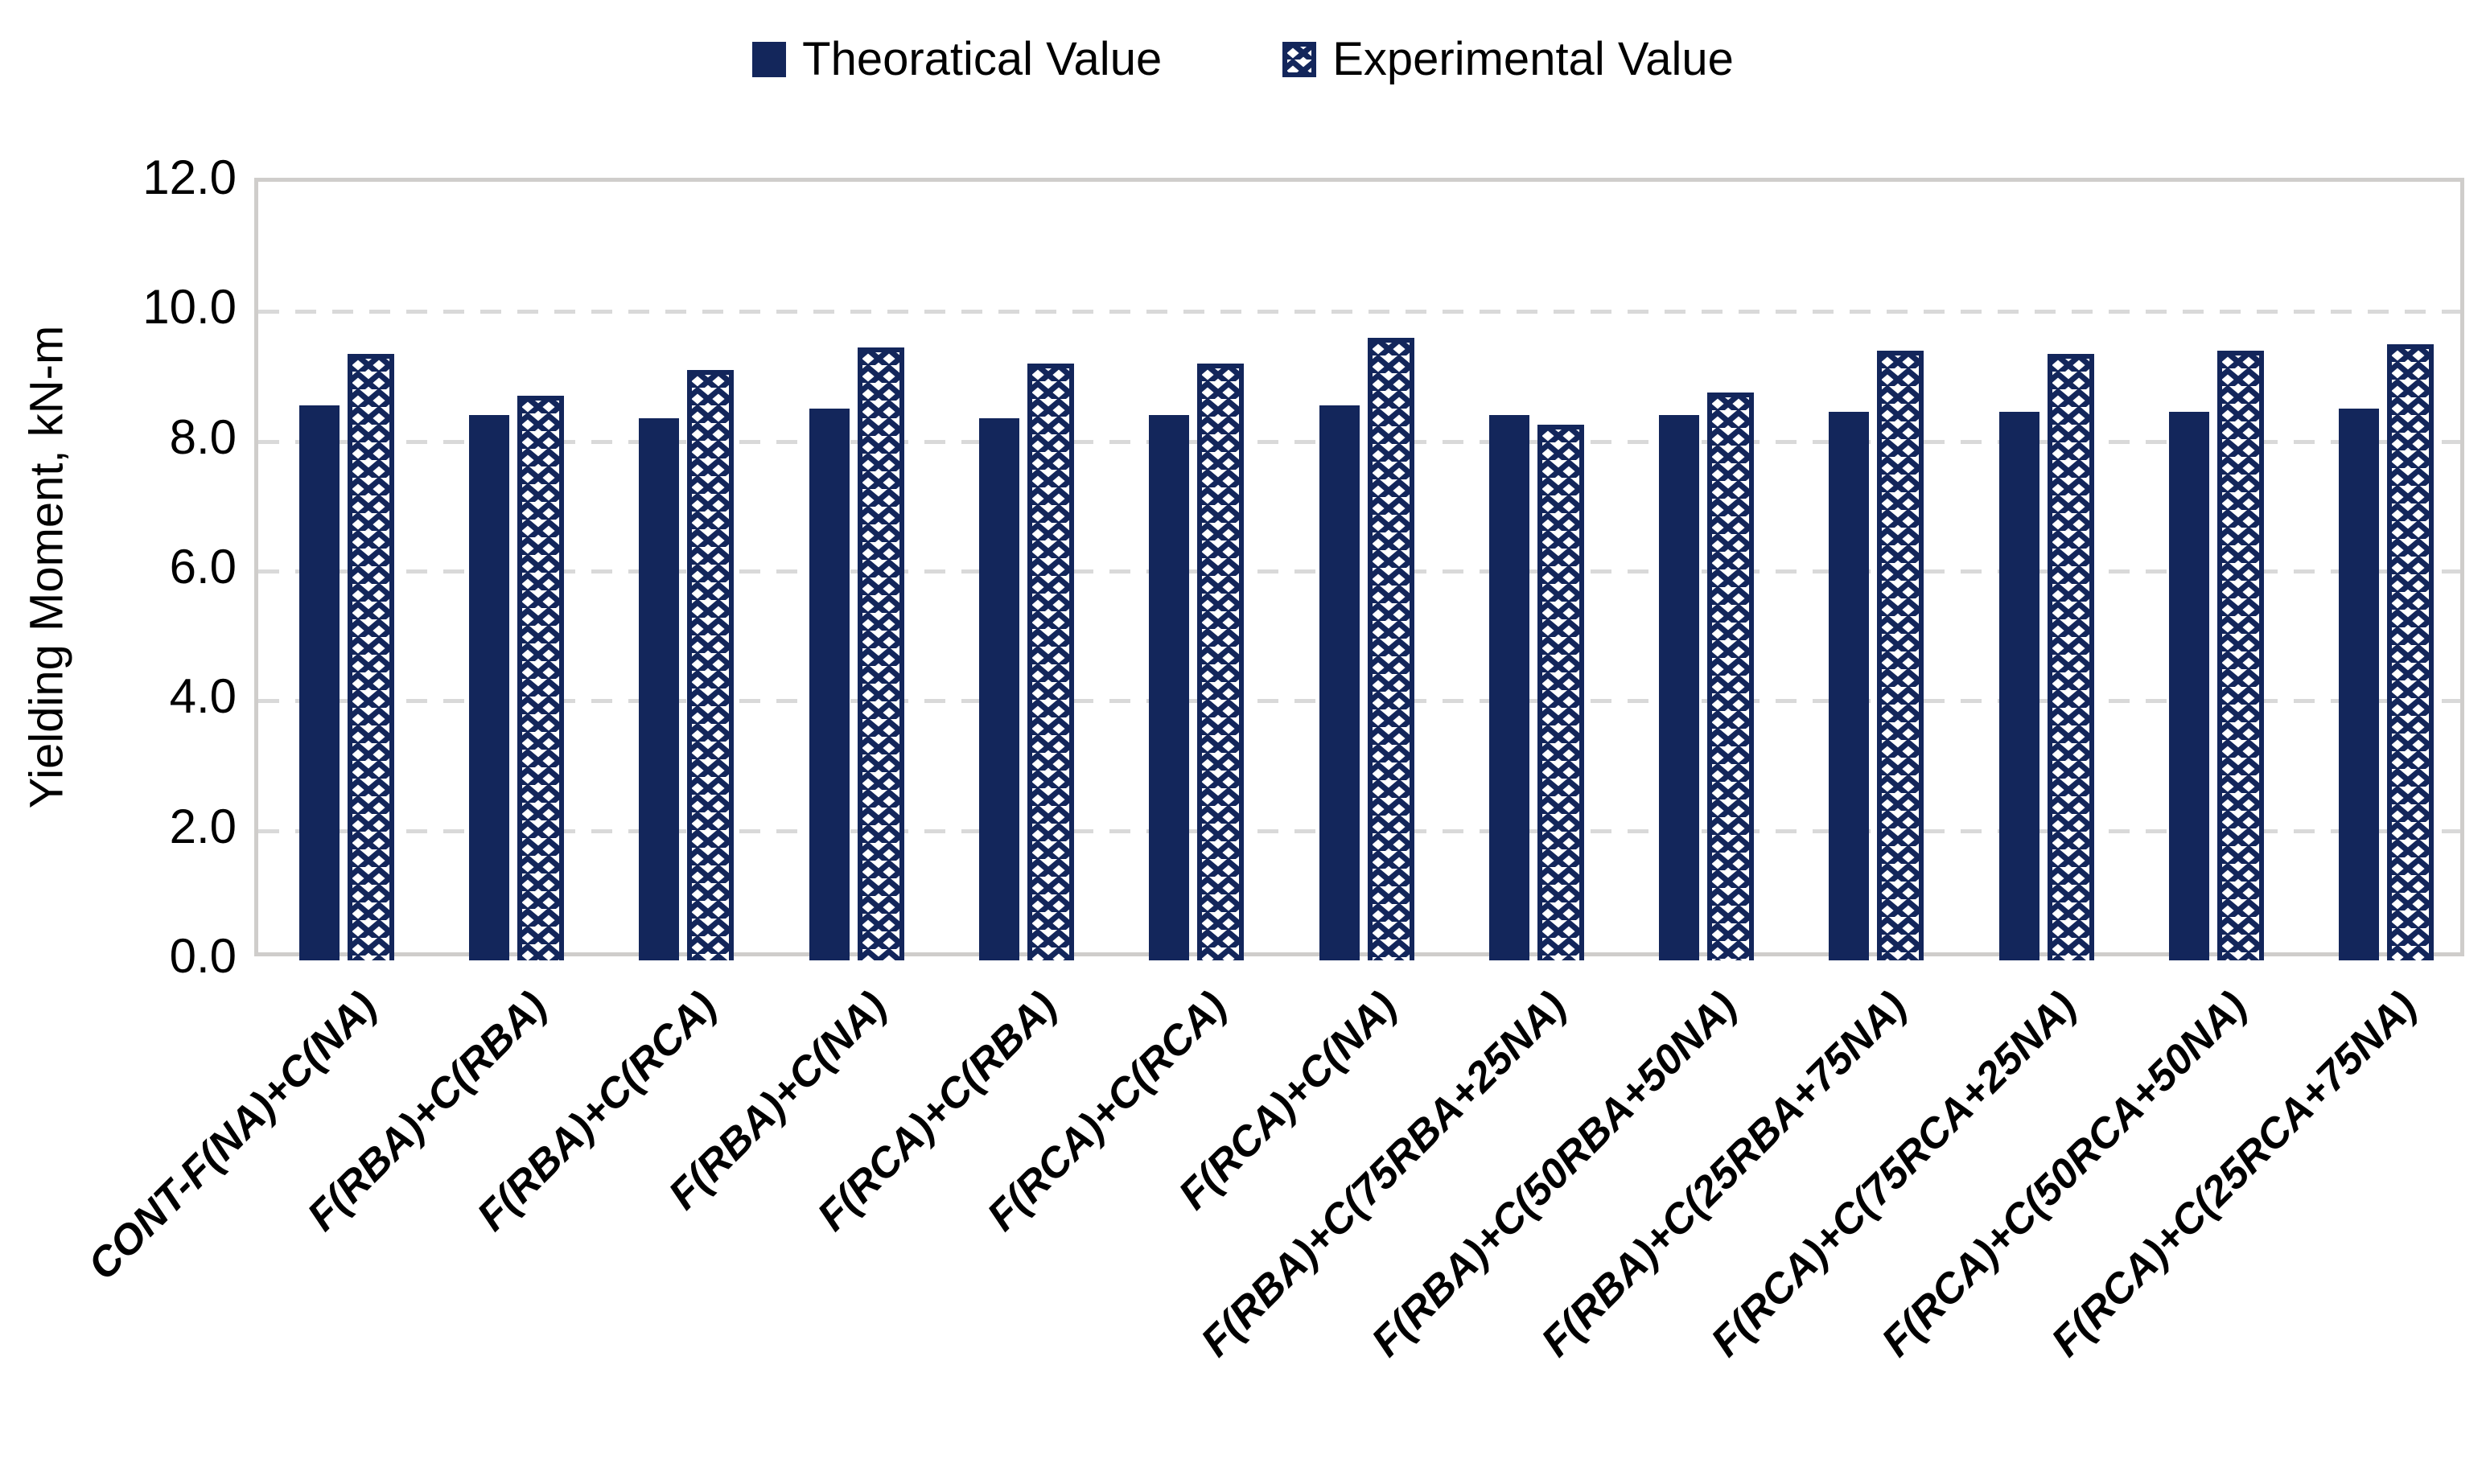  I want to click on y-tick-label: 4.0, so click(203, 696).